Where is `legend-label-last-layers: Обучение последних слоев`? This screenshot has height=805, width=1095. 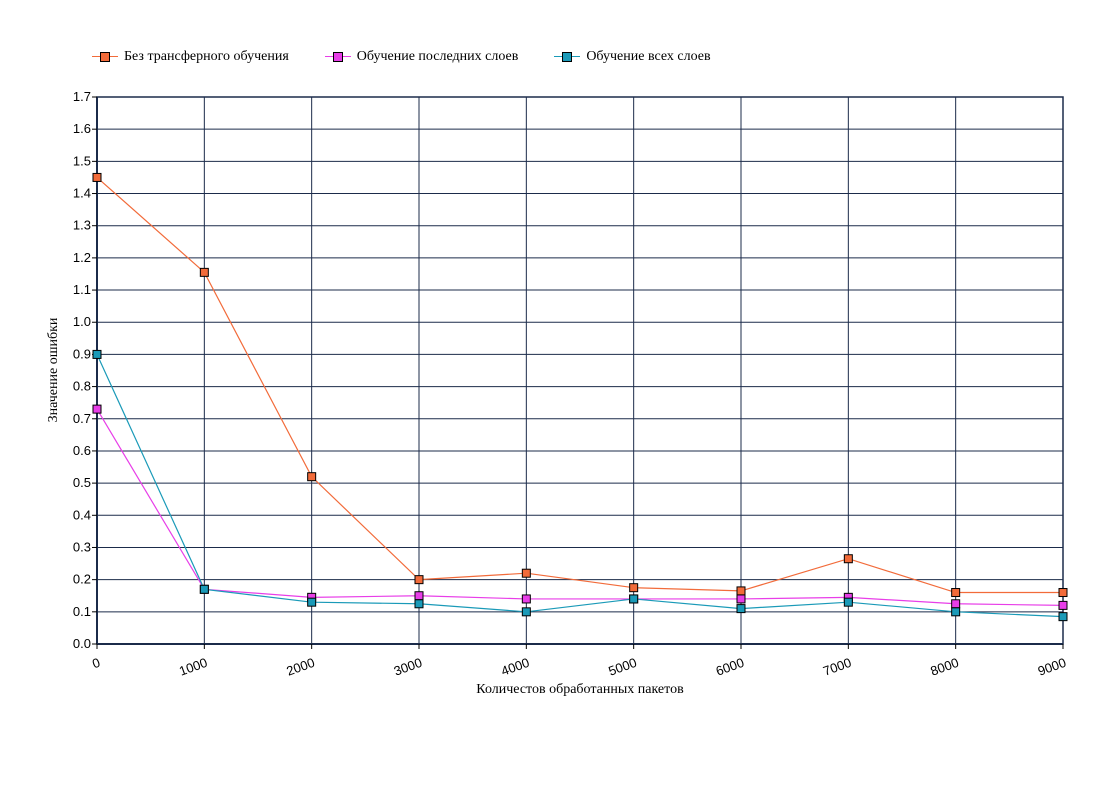 legend-label-last-layers: Обучение последних слоев is located at coordinates (437, 56).